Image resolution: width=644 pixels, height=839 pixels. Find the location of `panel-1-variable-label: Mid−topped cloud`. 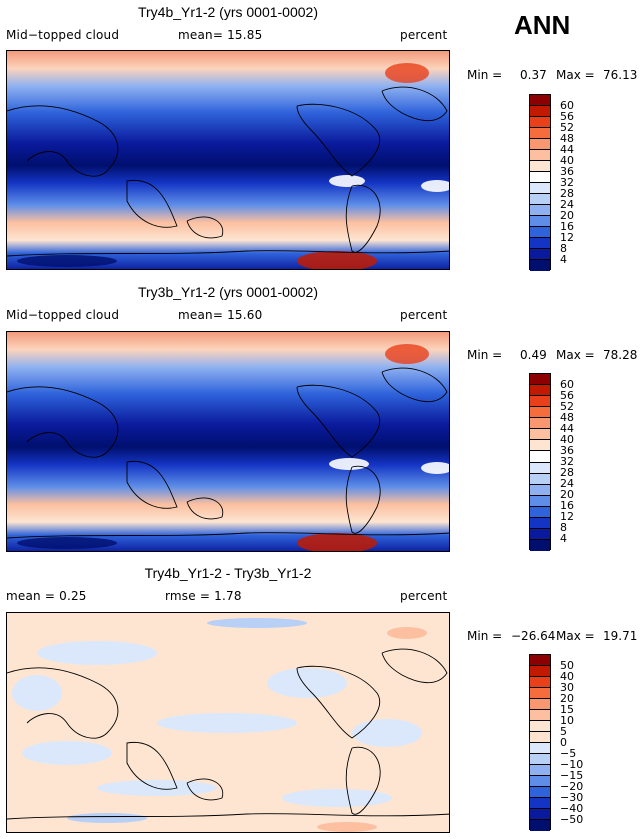

panel-1-variable-label: Mid−topped cloud is located at coordinates (63, 35).